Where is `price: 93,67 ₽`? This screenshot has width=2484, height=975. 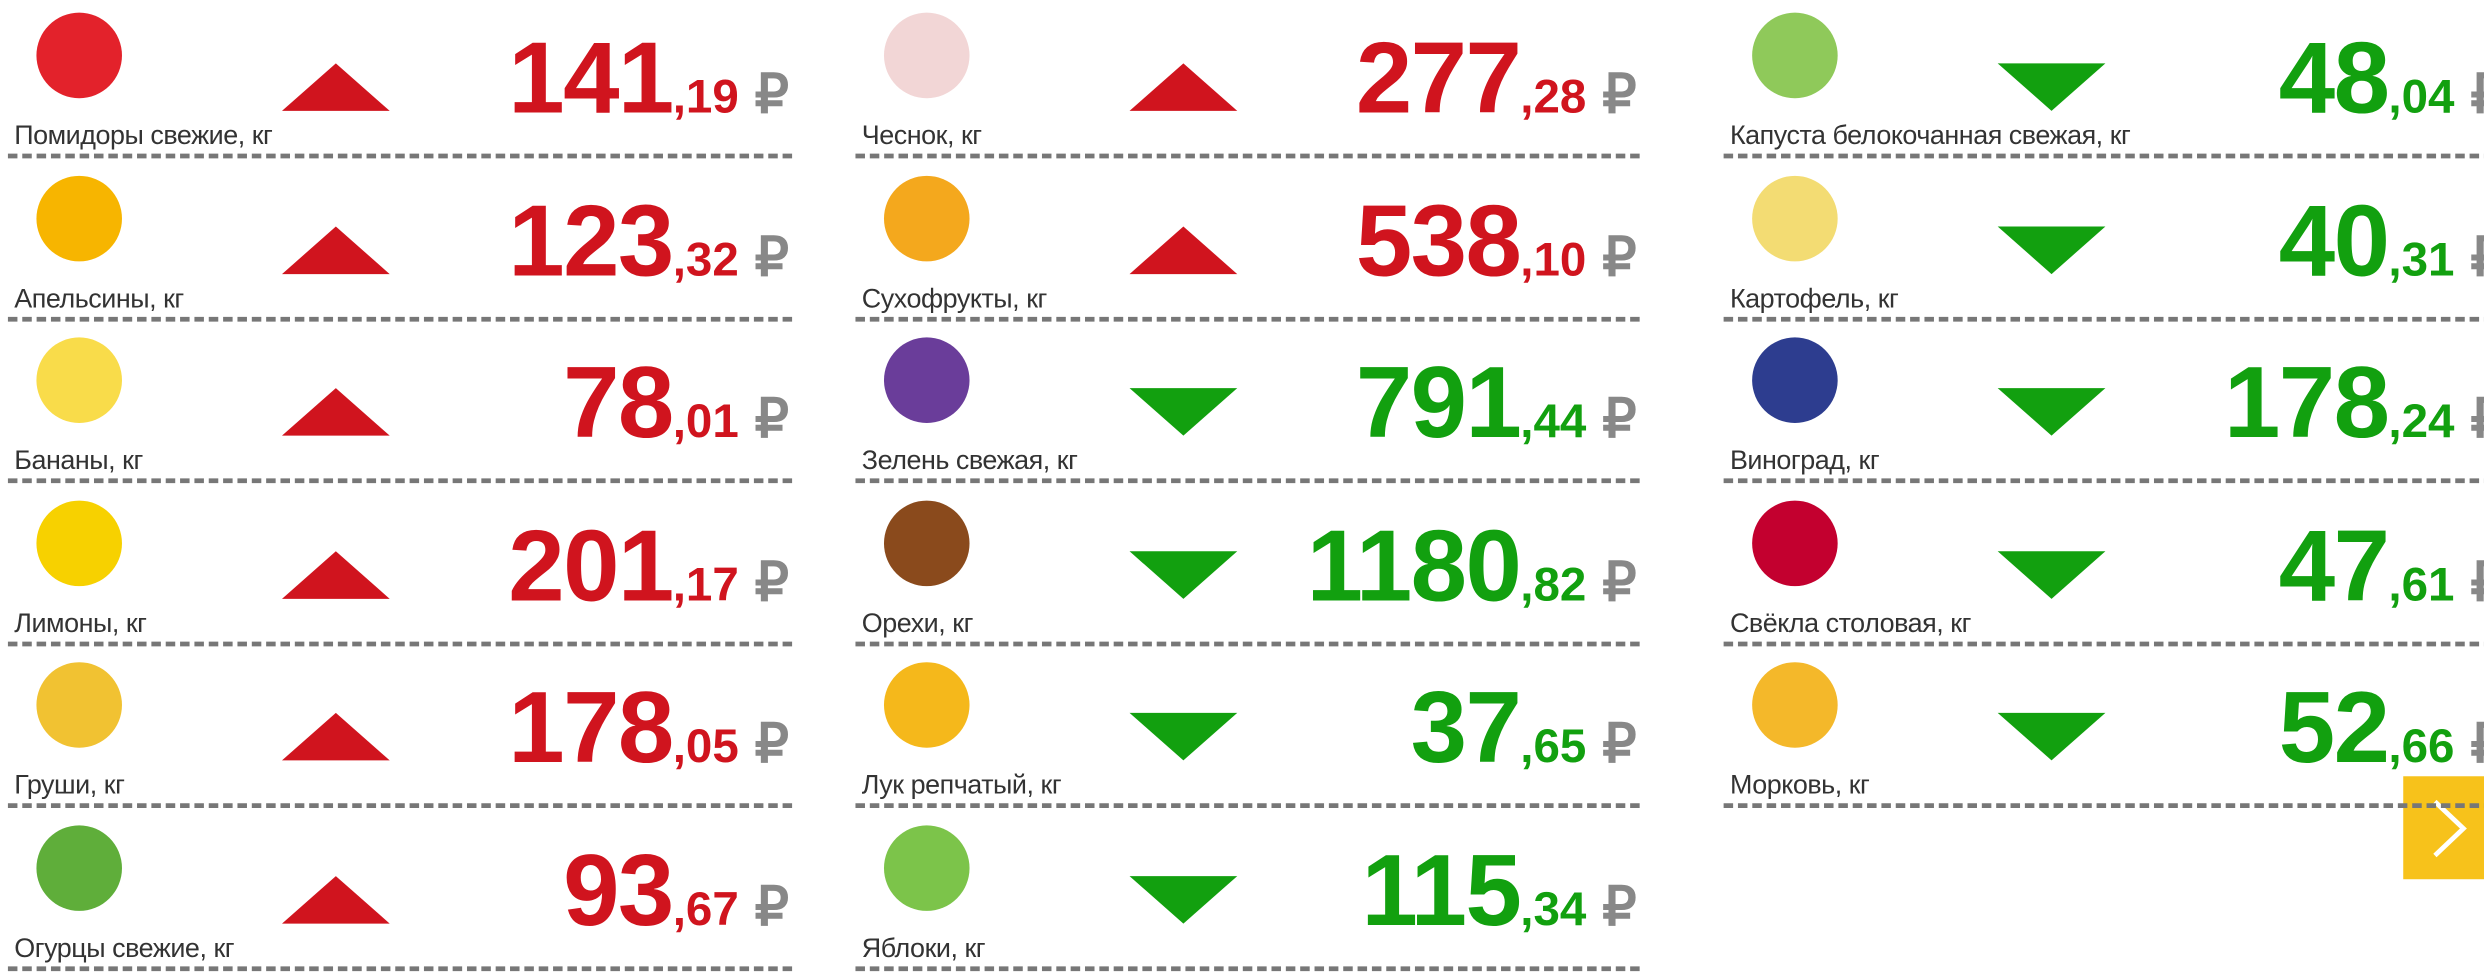
price: 93,67 ₽ is located at coordinates (676, 889).